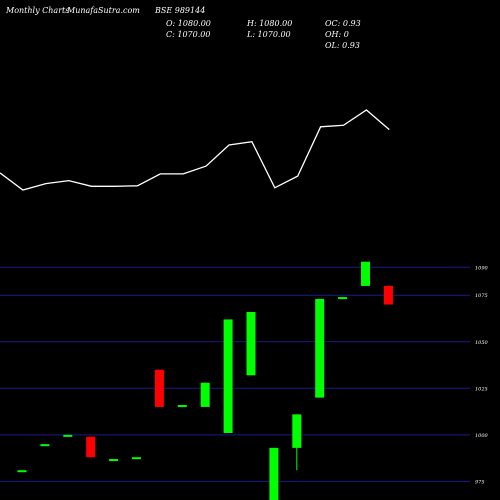  I want to click on brand-label: Monthly Charts, so click(38, 10).